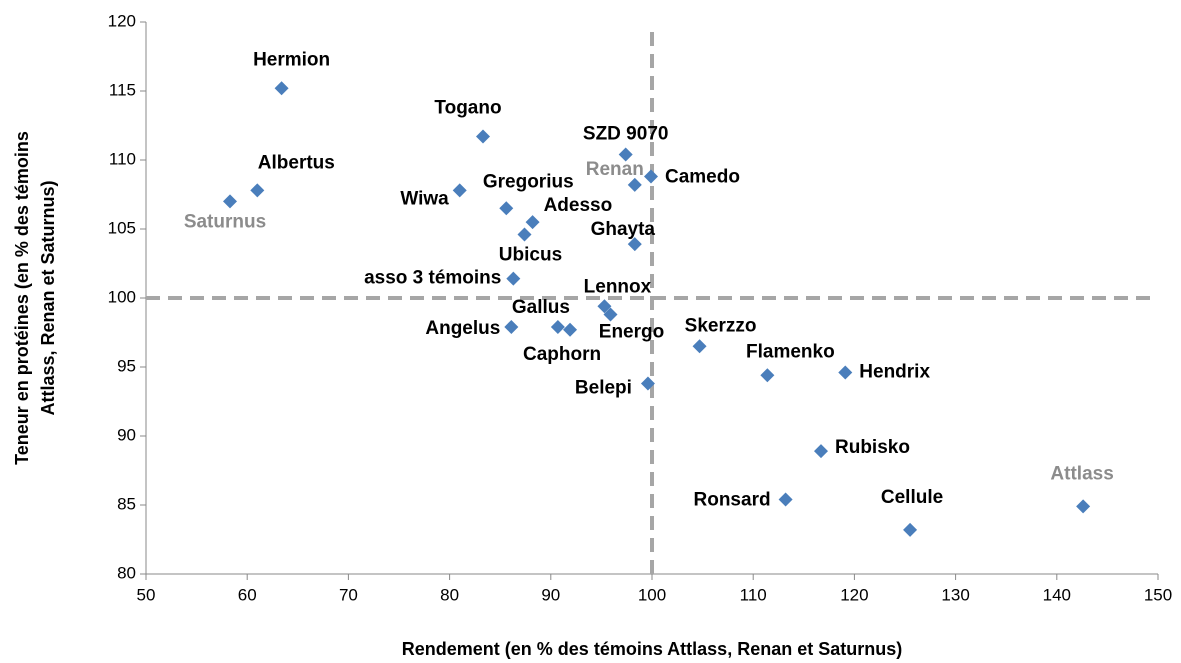 Image resolution: width=1181 pixels, height=663 pixels. What do you see at coordinates (912, 497) in the screenshot?
I see `point-label: Cellule` at bounding box center [912, 497].